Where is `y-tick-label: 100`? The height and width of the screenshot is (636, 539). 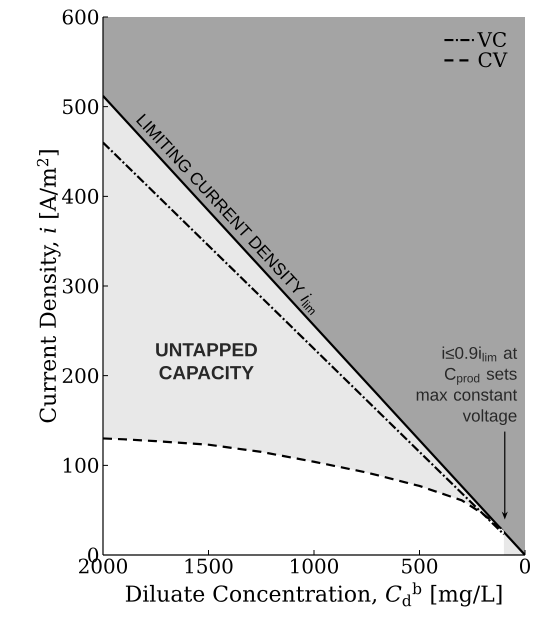
y-tick-label: 100 is located at coordinates (81, 465).